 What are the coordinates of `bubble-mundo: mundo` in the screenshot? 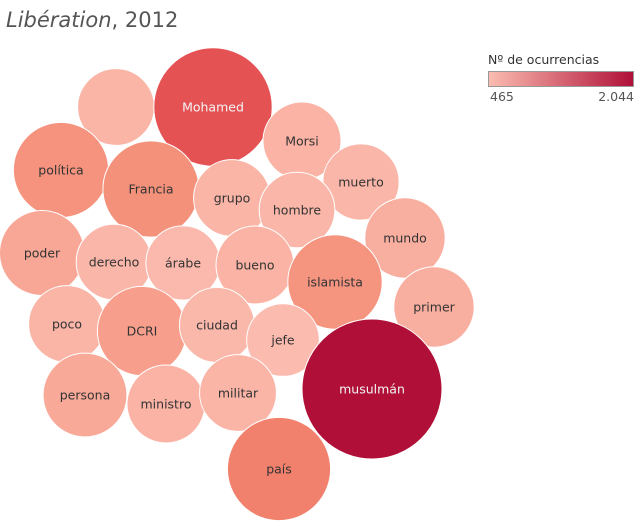 It's located at (405, 238).